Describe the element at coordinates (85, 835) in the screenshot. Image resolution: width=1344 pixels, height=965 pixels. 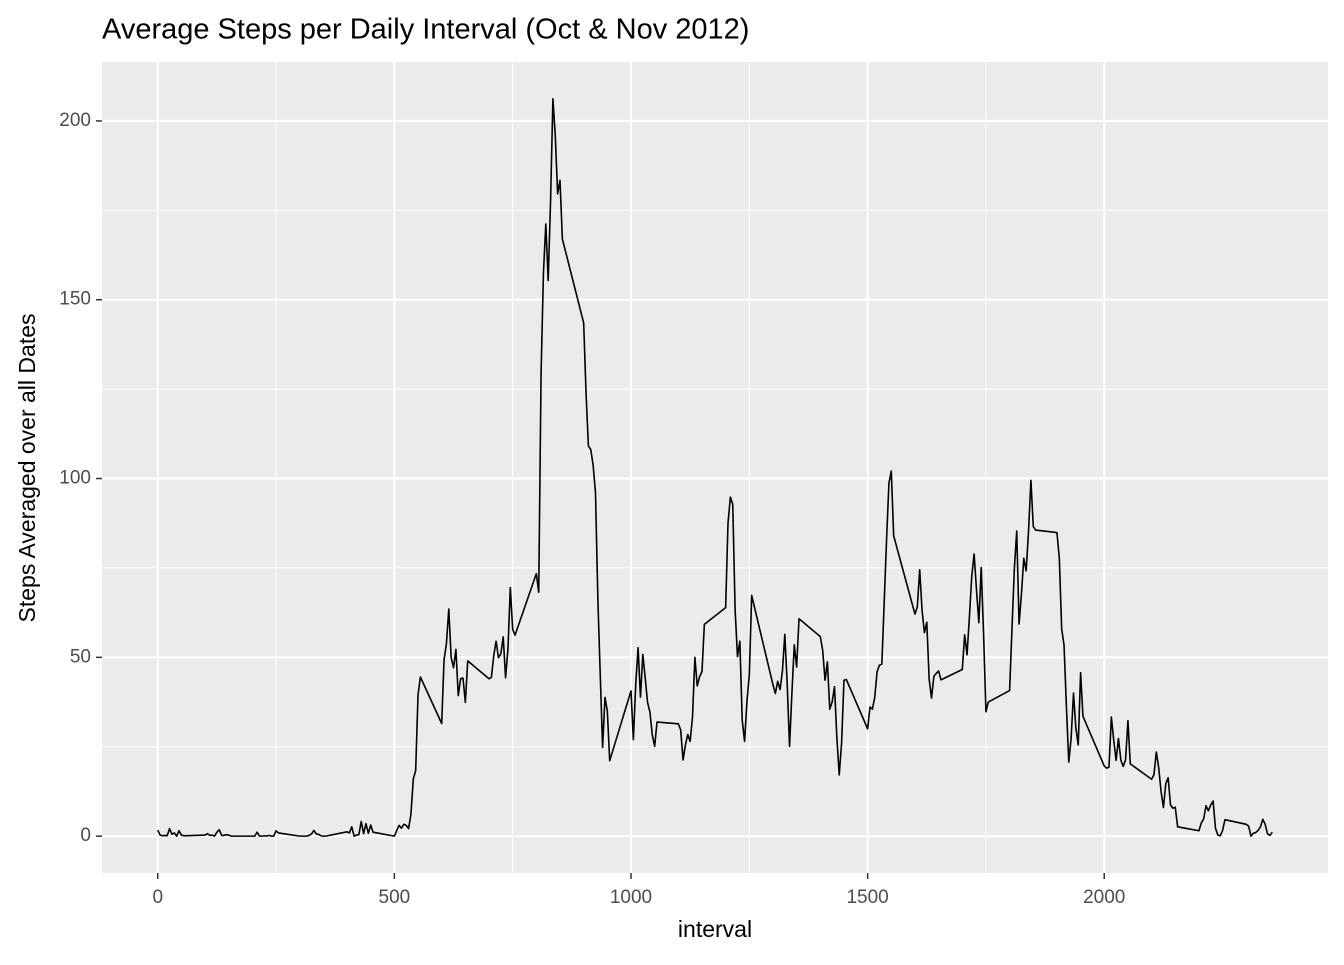
I see `y-tick-label: 0` at that location.